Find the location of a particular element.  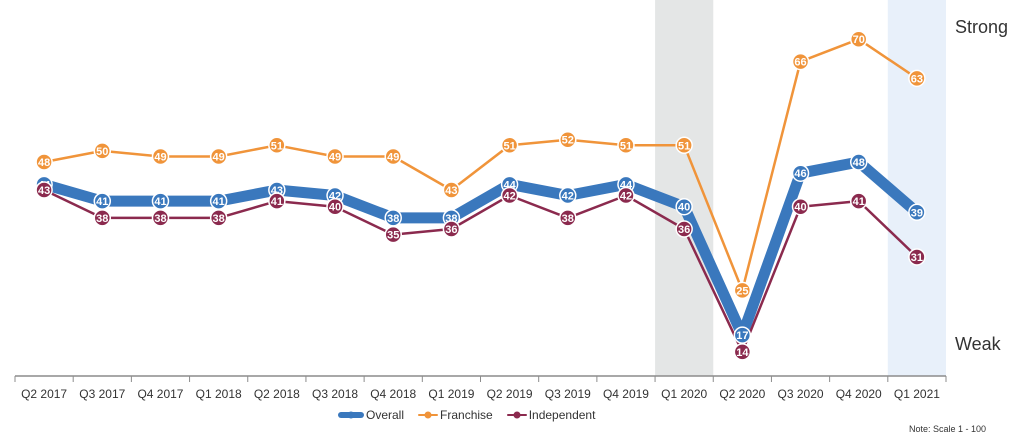

data-label-franchise: 25 is located at coordinates (742, 291).